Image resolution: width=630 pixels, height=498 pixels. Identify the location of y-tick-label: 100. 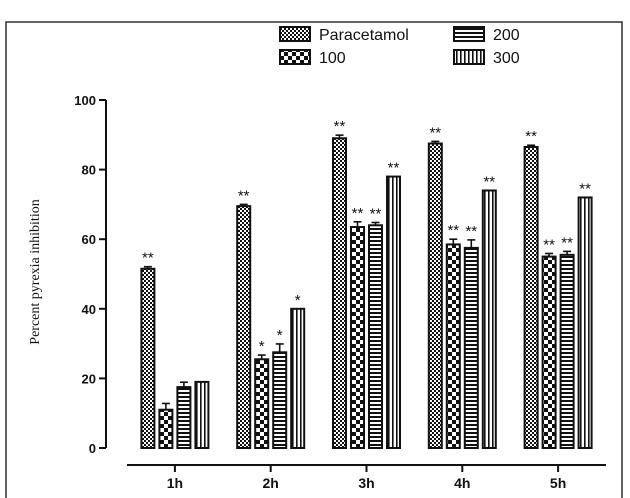
(85, 100).